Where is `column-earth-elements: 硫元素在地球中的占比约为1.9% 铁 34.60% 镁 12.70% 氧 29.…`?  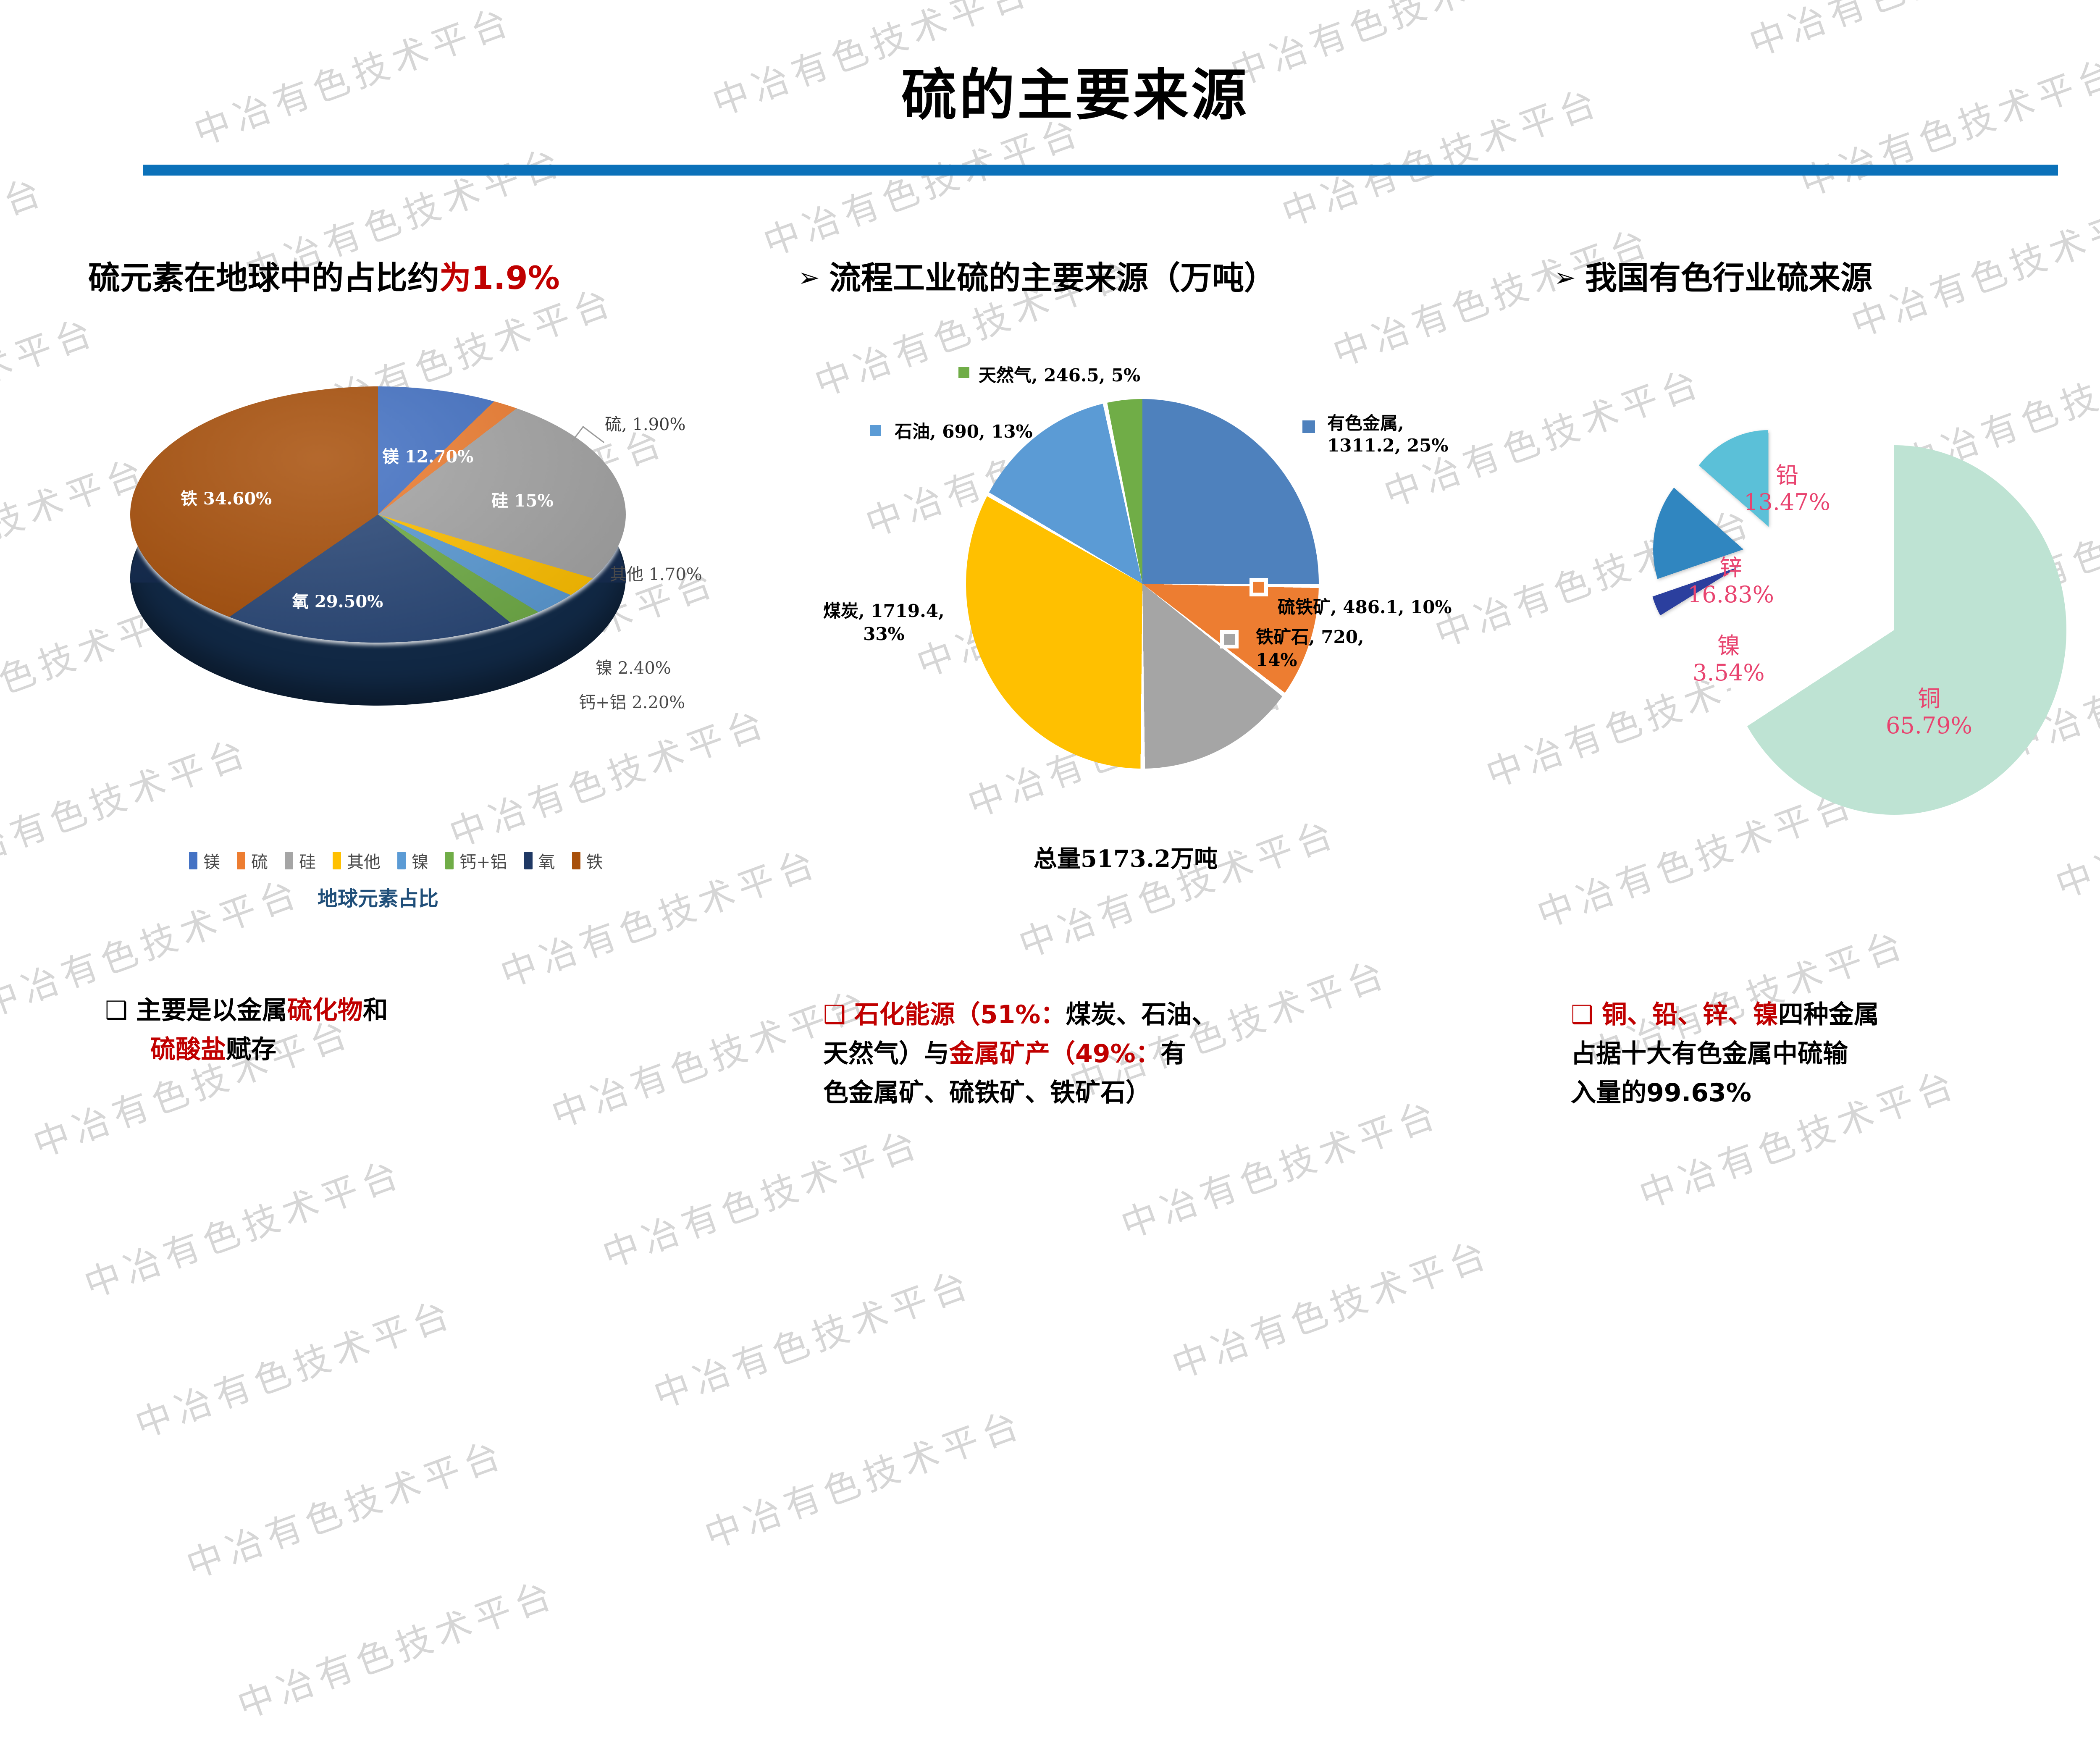 column-earth-elements: 硫元素在地球中的占比约为1.9% 铁 34.60% 镁 12.70% 氧 29.… is located at coordinates (415, 586).